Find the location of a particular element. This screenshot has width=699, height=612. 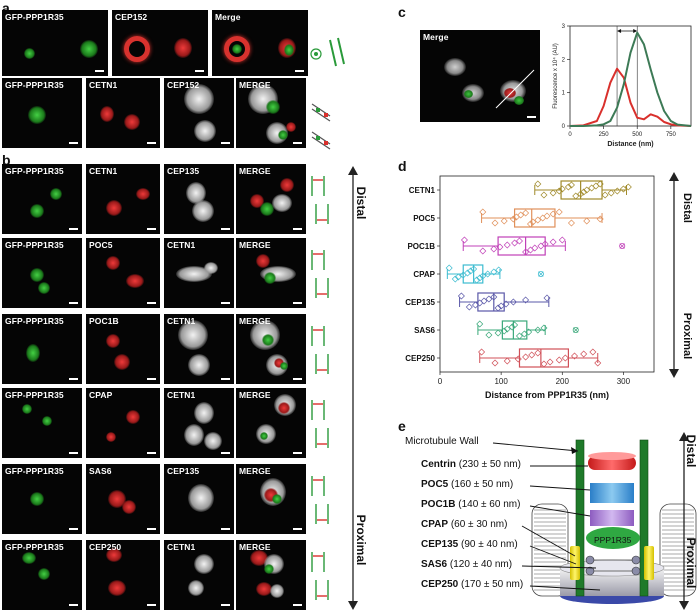

panel-c-image: Merge is located at coordinates (480, 76).